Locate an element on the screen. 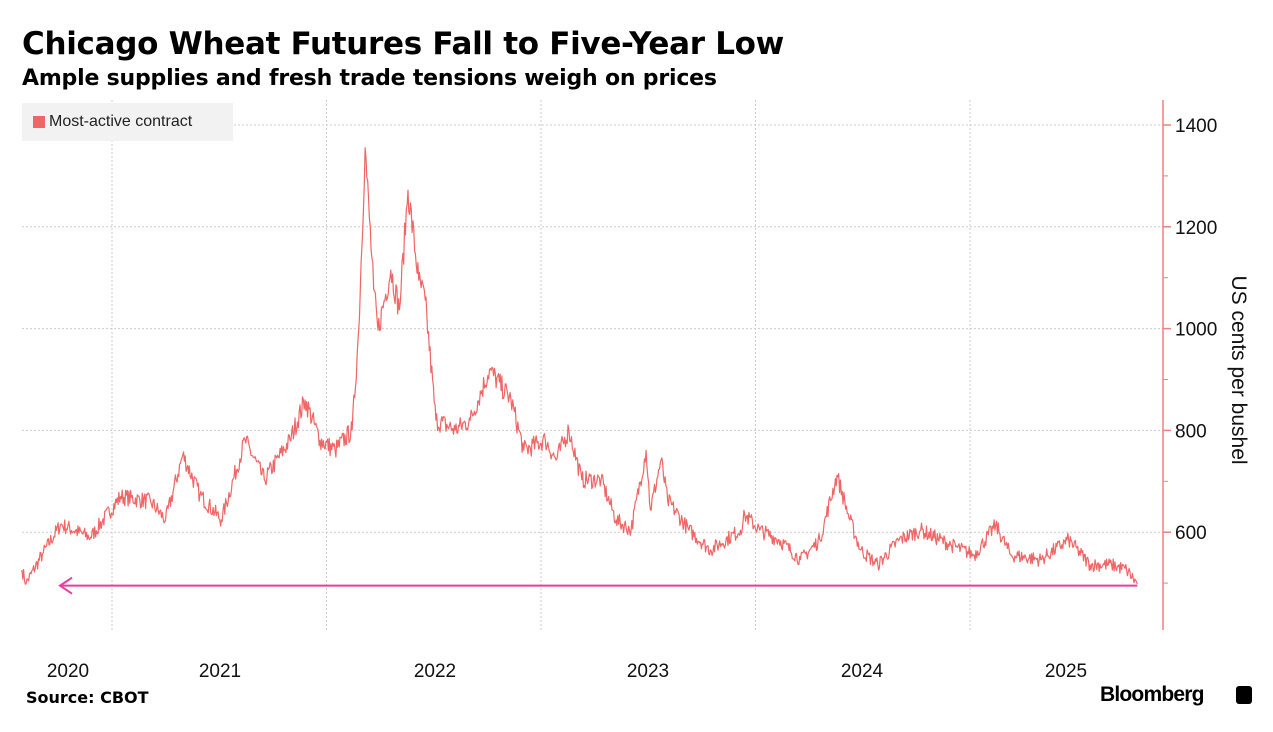 This screenshot has height=732, width=1273. y-tick-label: 600 is located at coordinates (1191, 533).